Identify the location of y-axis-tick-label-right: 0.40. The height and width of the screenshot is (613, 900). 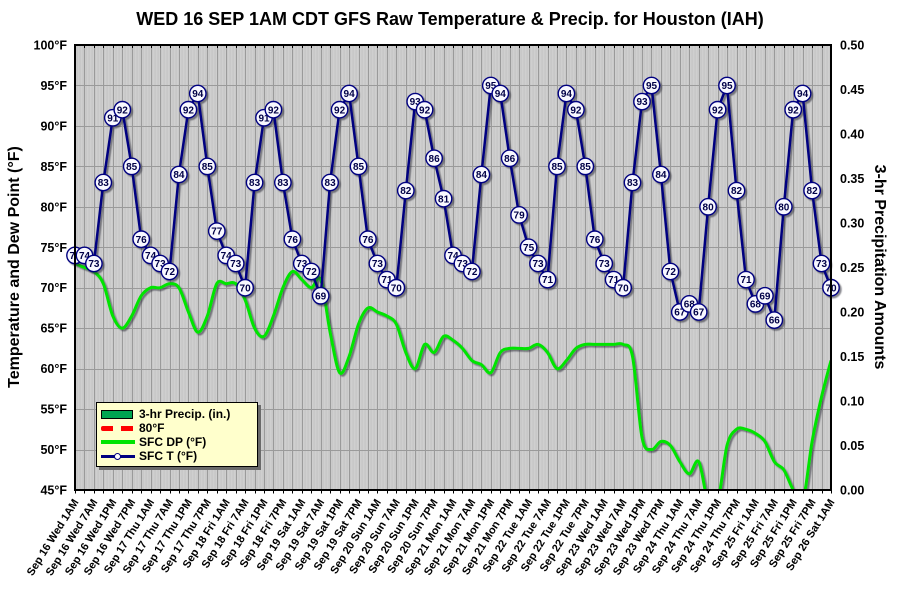
(852, 135).